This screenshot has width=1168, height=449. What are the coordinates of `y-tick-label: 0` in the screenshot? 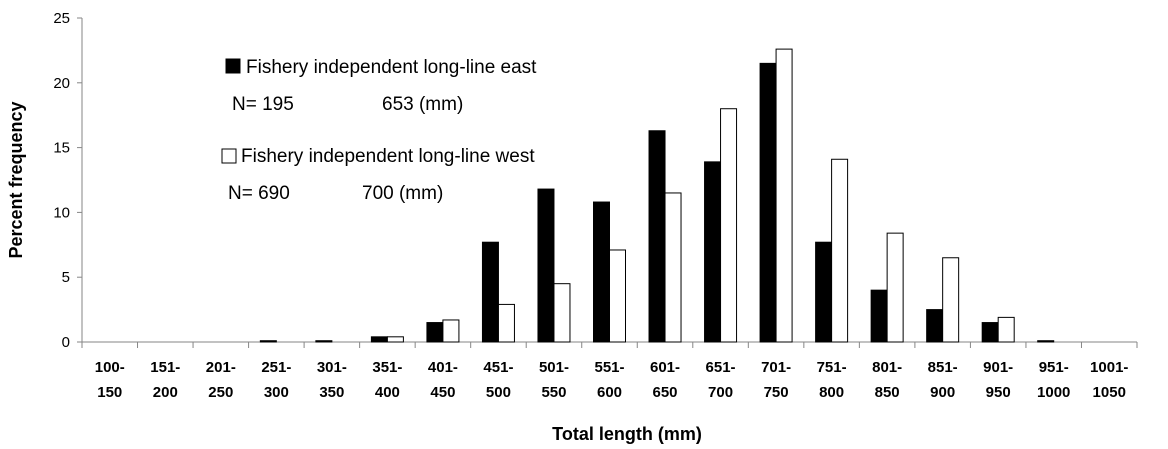 It's located at (66, 342).